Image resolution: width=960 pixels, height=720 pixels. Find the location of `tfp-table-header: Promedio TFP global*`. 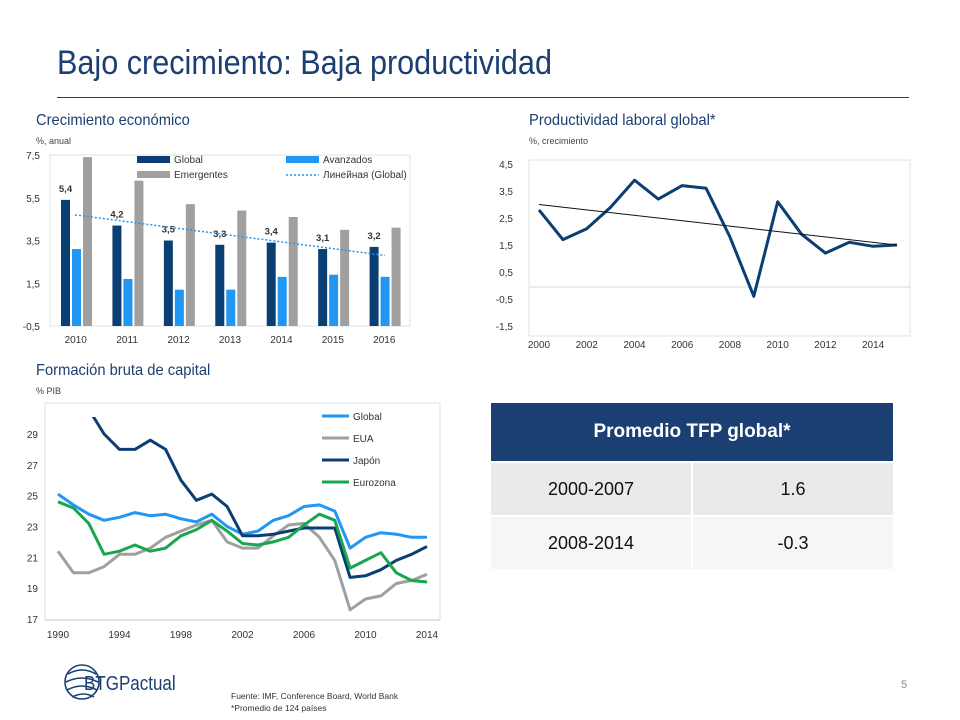

tfp-table-header: Promedio TFP global* is located at coordinates (692, 432).